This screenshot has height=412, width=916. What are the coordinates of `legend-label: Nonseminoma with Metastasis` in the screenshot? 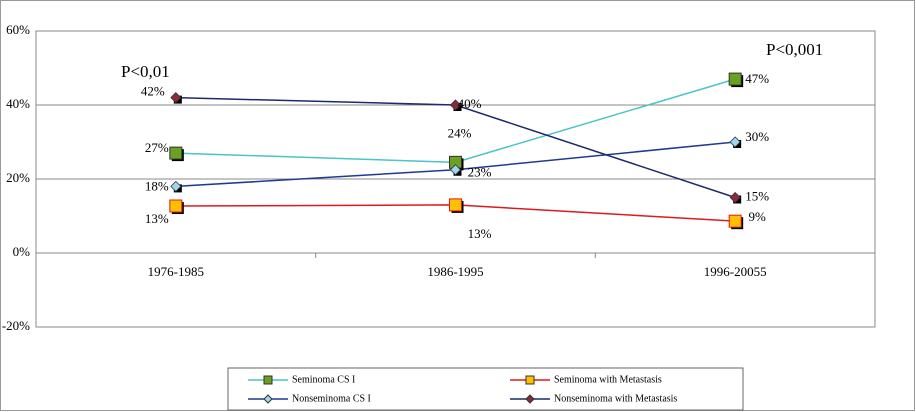 It's located at (615, 398).